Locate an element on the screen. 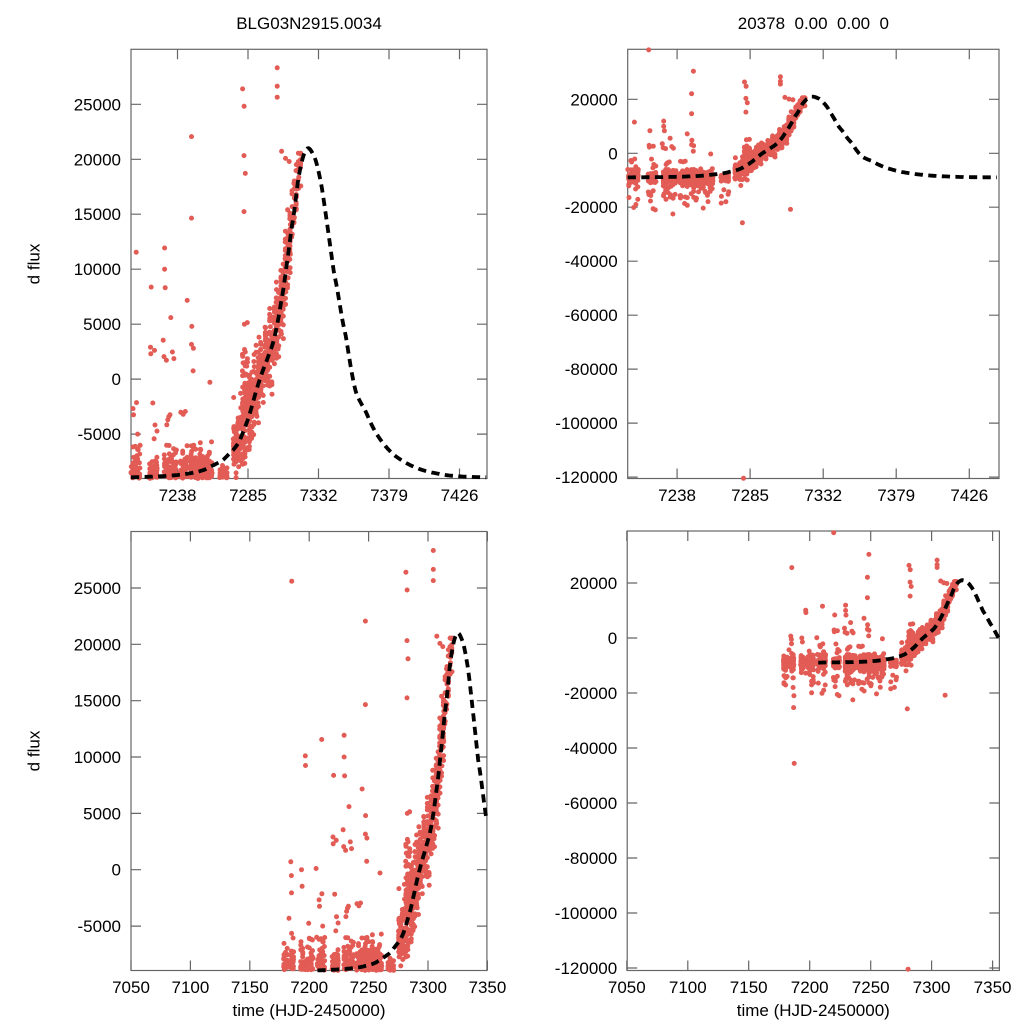 The width and height of the screenshot is (1024, 1024). svg-text: BLG03N2915.0034 is located at coordinates (309, 23).